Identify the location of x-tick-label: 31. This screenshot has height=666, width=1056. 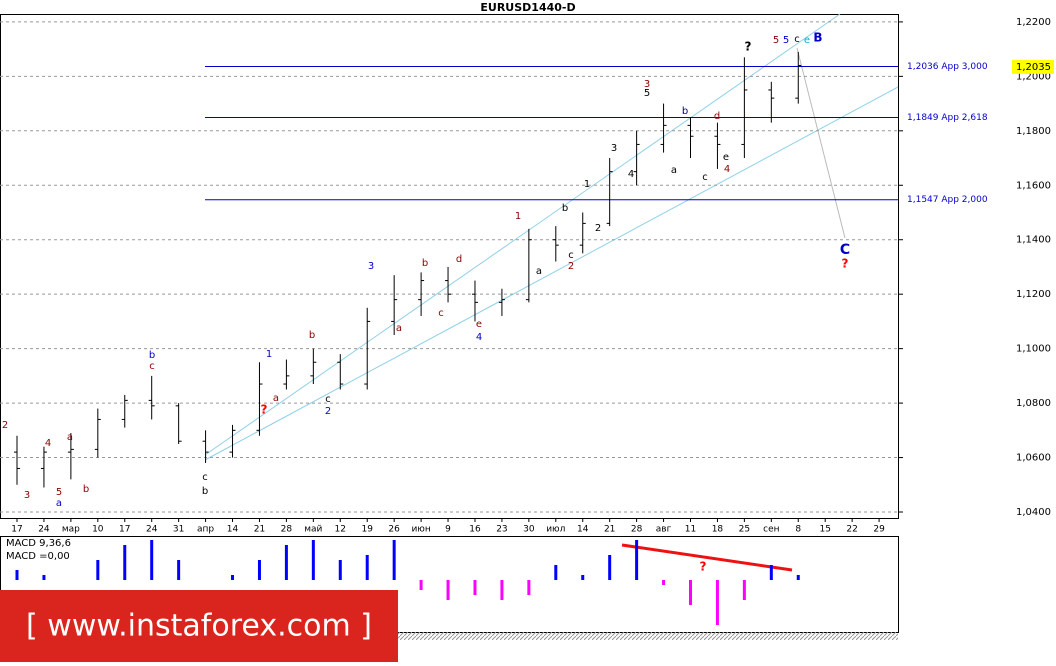
(178, 530).